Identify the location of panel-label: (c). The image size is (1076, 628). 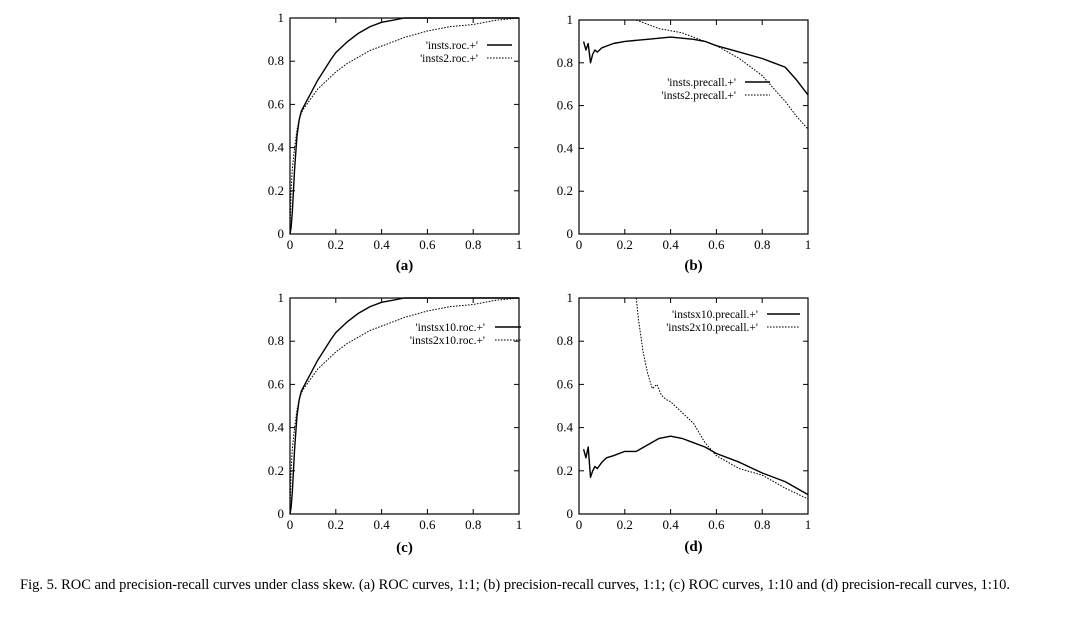
(404, 548).